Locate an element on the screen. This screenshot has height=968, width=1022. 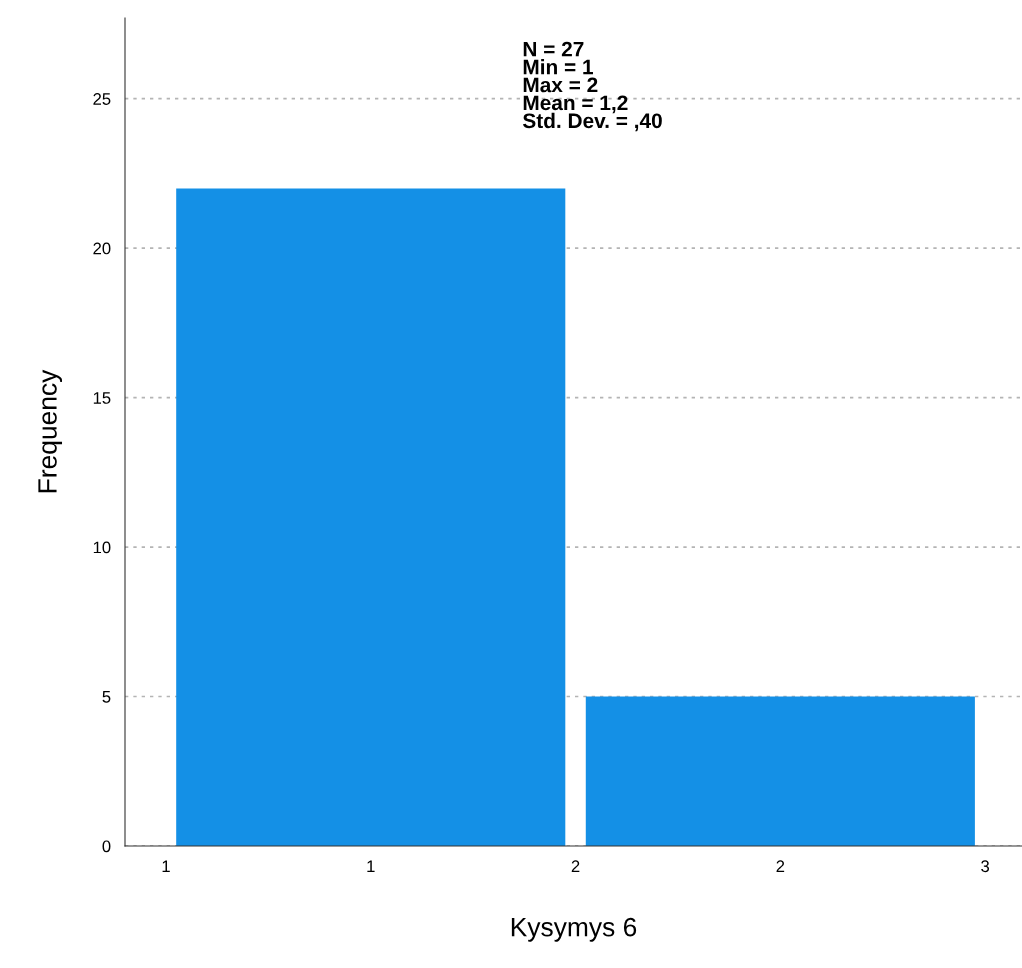
x-axis-title: Kysymys 6 is located at coordinates (574, 929).